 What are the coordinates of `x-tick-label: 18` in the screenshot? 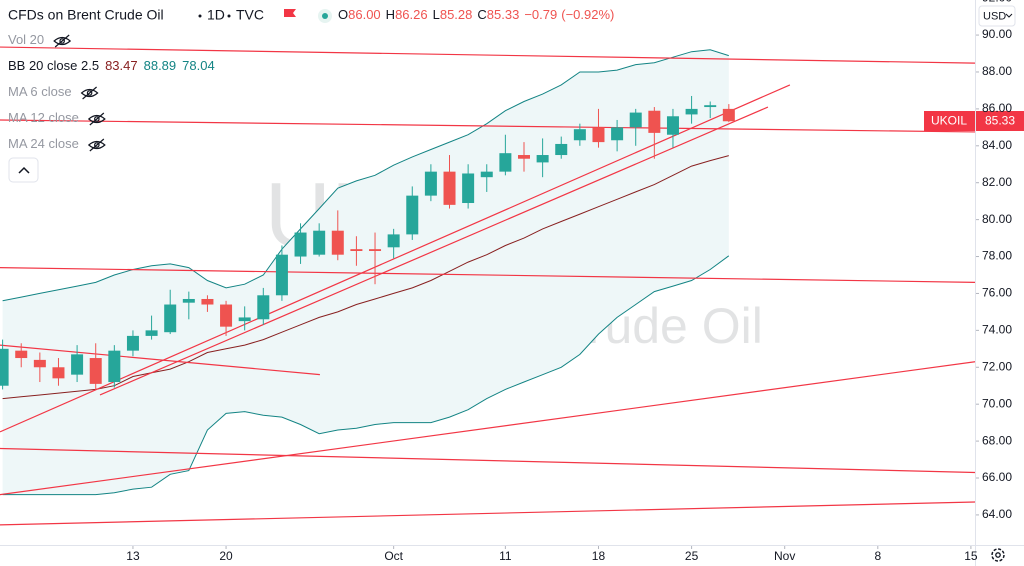 It's located at (599, 556).